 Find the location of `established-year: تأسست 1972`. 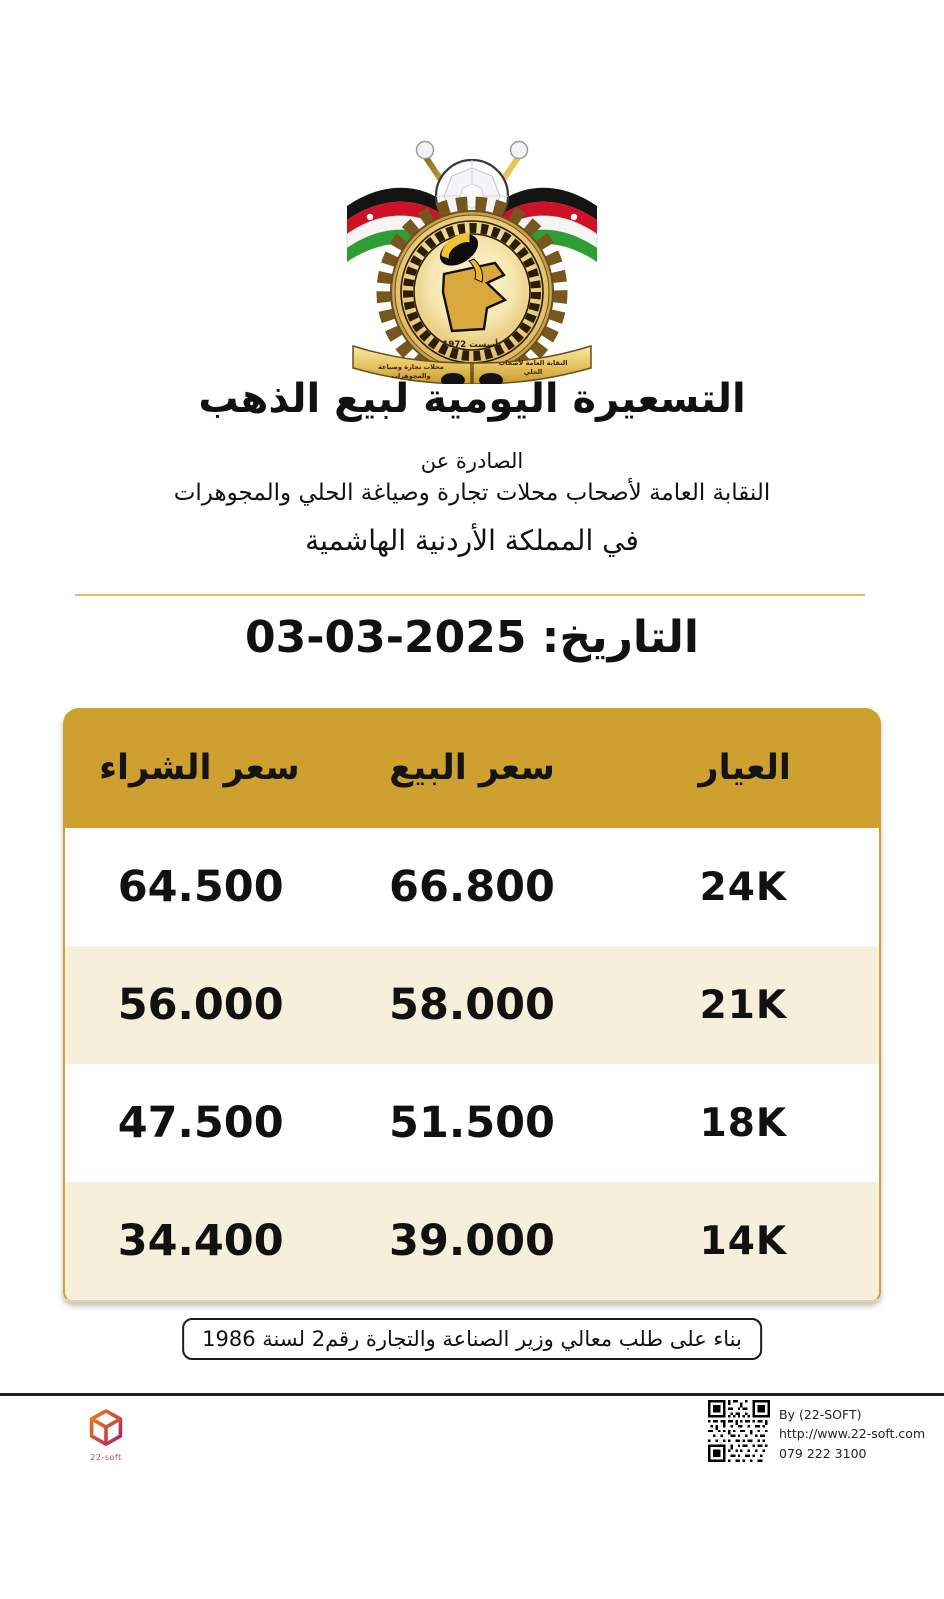

established-year: تأسست 1972 is located at coordinates (471, 344).